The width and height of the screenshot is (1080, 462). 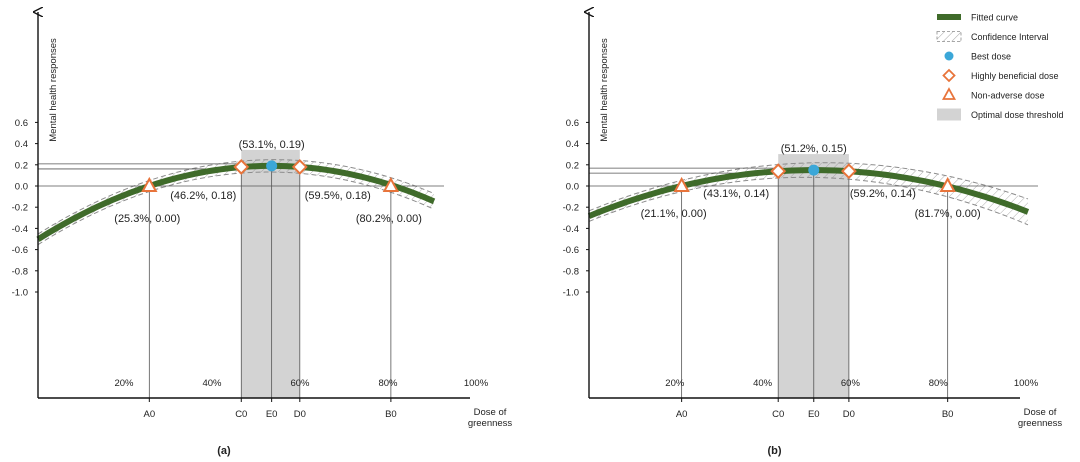 I want to click on legend-label: Highly beneficial dose, so click(x=1015, y=76).